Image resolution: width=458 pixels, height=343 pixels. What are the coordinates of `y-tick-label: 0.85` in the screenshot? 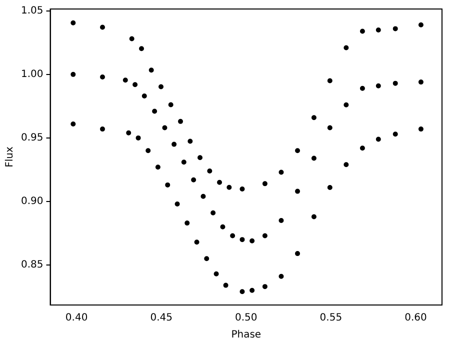 It's located at (32, 265).